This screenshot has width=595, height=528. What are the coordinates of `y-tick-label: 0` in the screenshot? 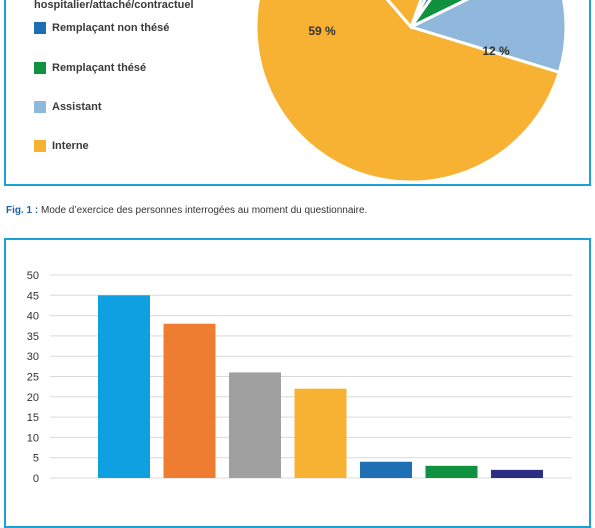 It's located at (36, 479).